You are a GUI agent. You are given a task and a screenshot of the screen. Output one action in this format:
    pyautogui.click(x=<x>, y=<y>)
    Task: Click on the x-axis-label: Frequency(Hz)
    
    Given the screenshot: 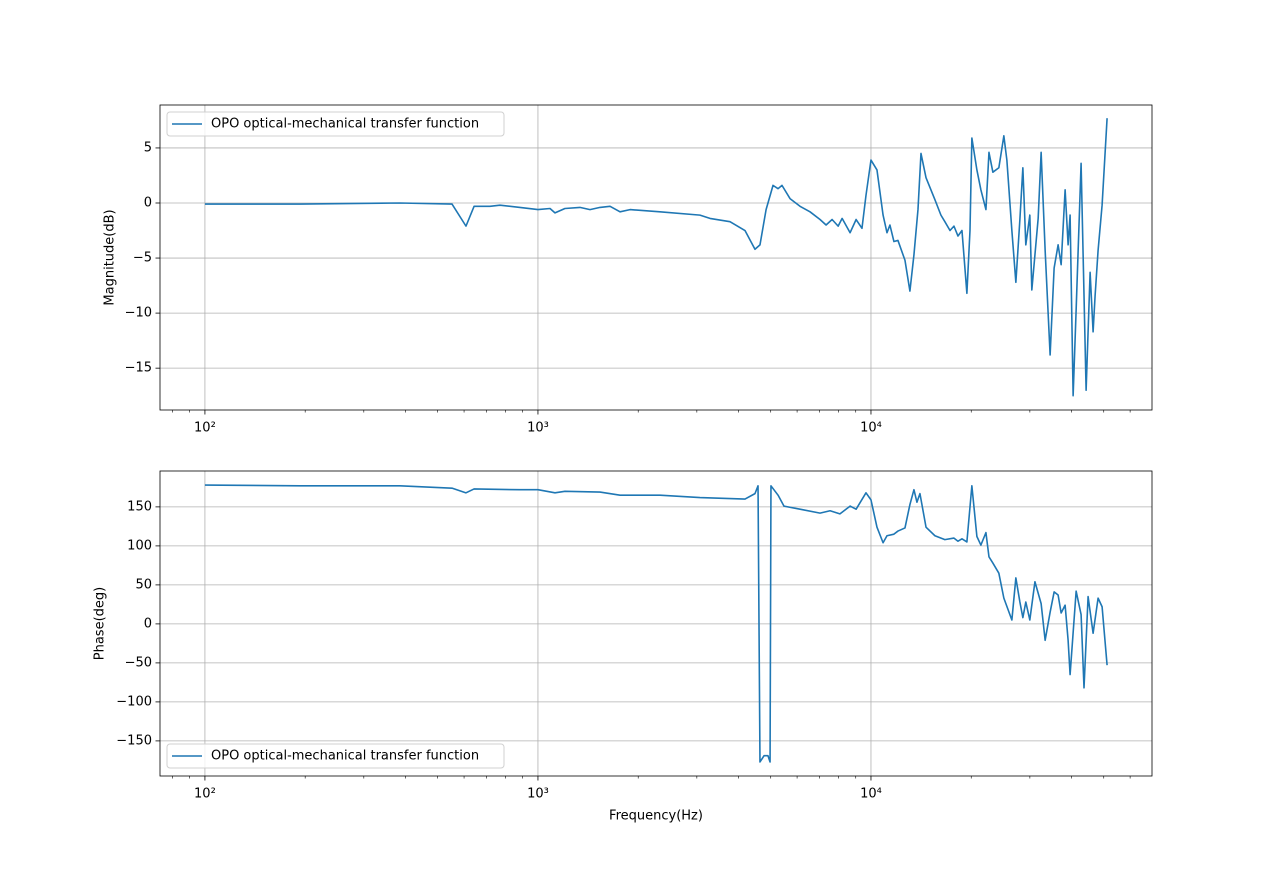 What is the action you would take?
    pyautogui.click(x=656, y=816)
    